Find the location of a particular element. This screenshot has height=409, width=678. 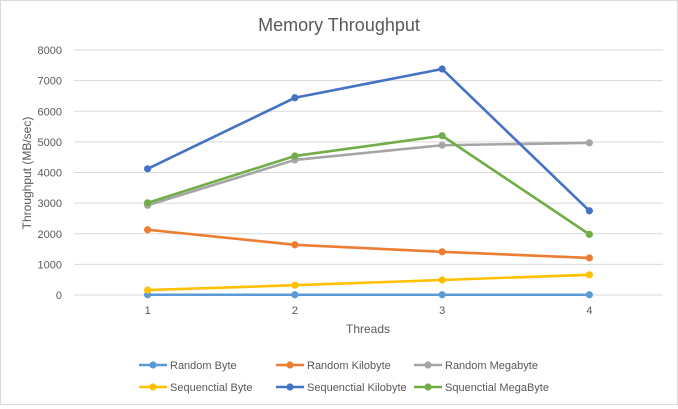

legend-label: Random Megabyte is located at coordinates (491, 366).